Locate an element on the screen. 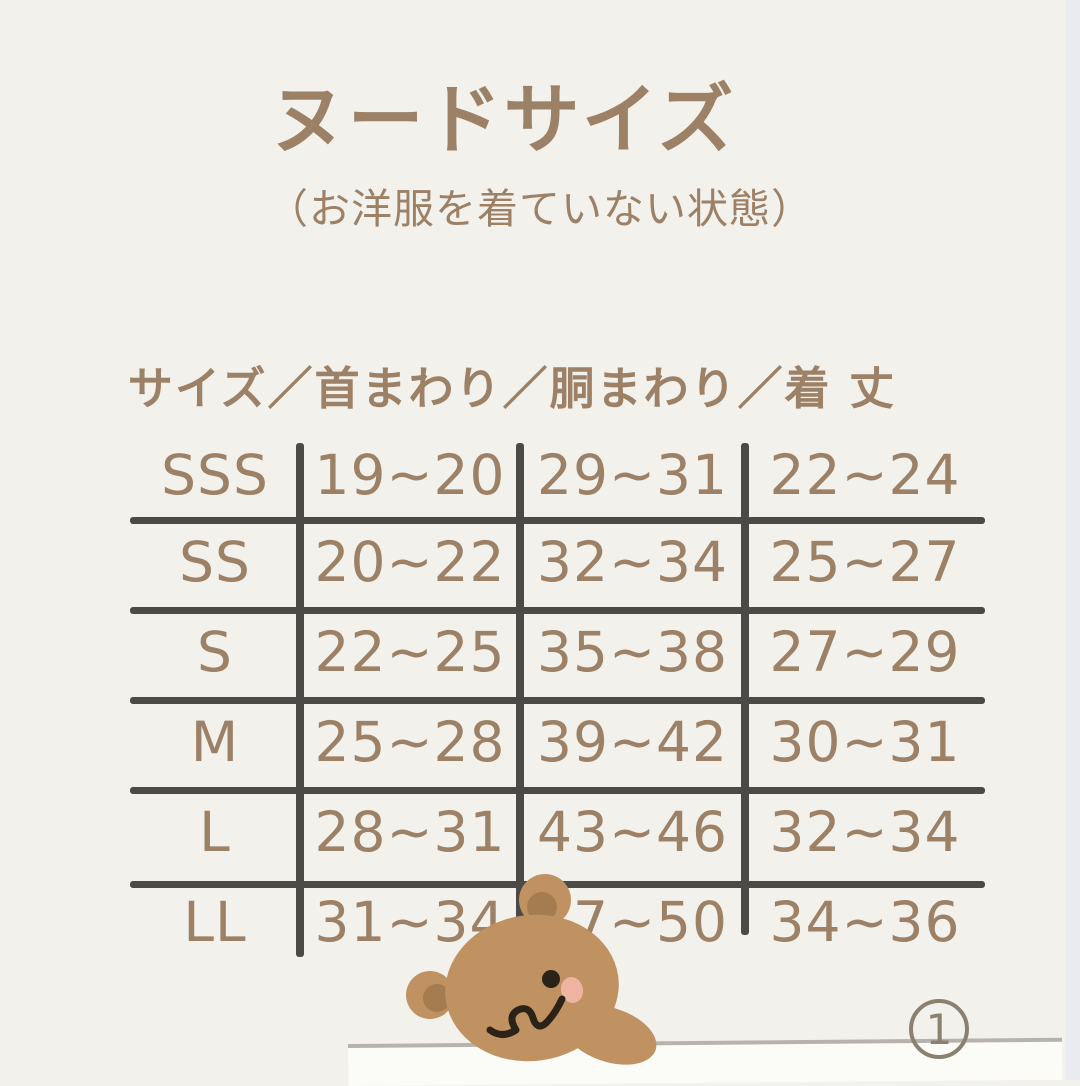  bear-illustration is located at coordinates (531, 969).